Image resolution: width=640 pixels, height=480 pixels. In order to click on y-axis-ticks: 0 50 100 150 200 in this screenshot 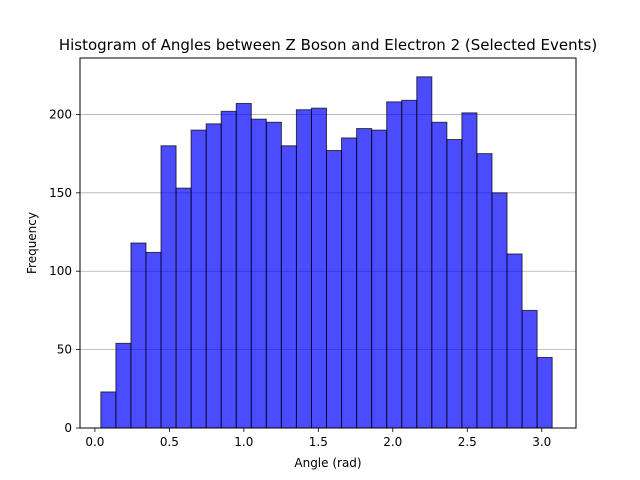, I will do `click(64, 271)`.